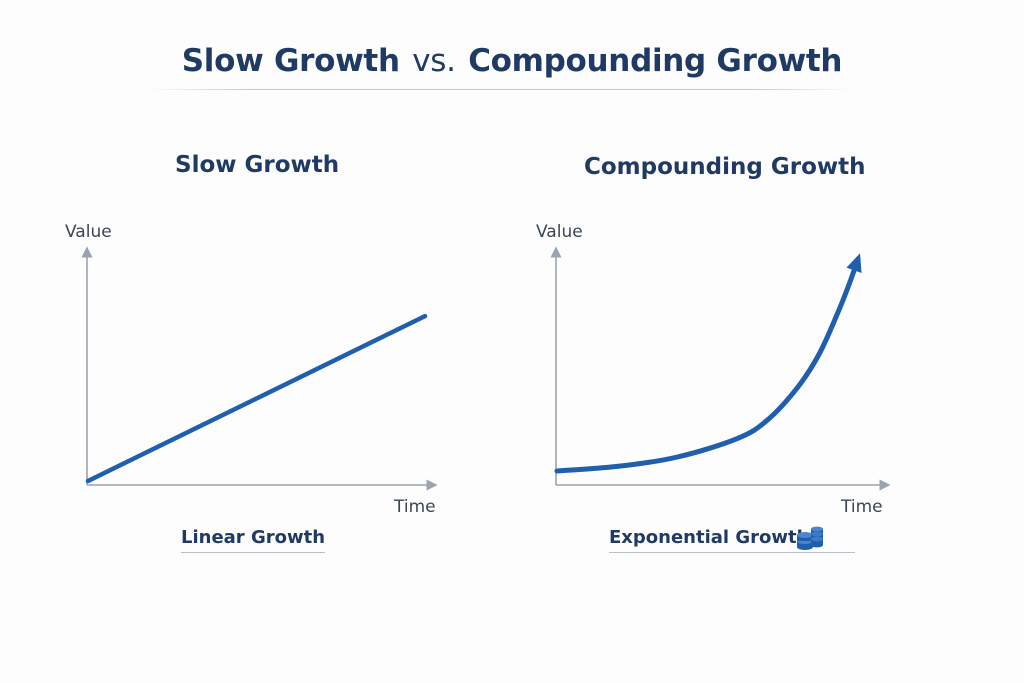 The height and width of the screenshot is (683, 1024). Describe the element at coordinates (290, 61) in the screenshot. I see `title-part-slow: Slow Growth` at that location.